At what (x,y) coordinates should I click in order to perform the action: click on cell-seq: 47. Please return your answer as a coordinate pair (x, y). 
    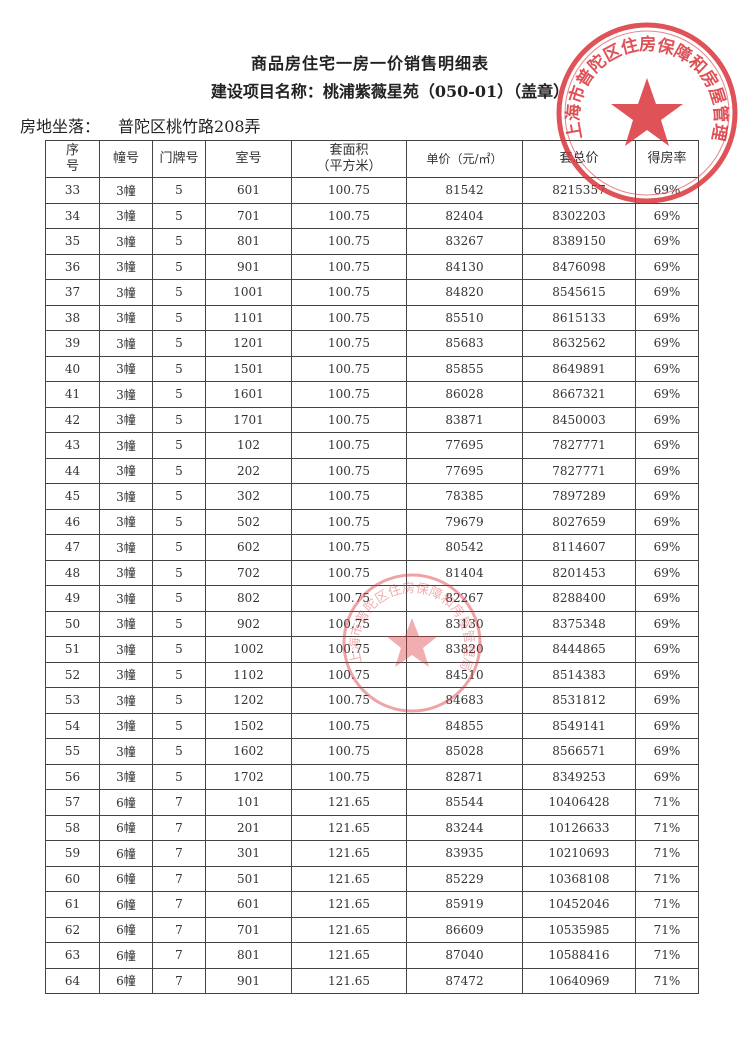
    Looking at the image, I should click on (72, 547).